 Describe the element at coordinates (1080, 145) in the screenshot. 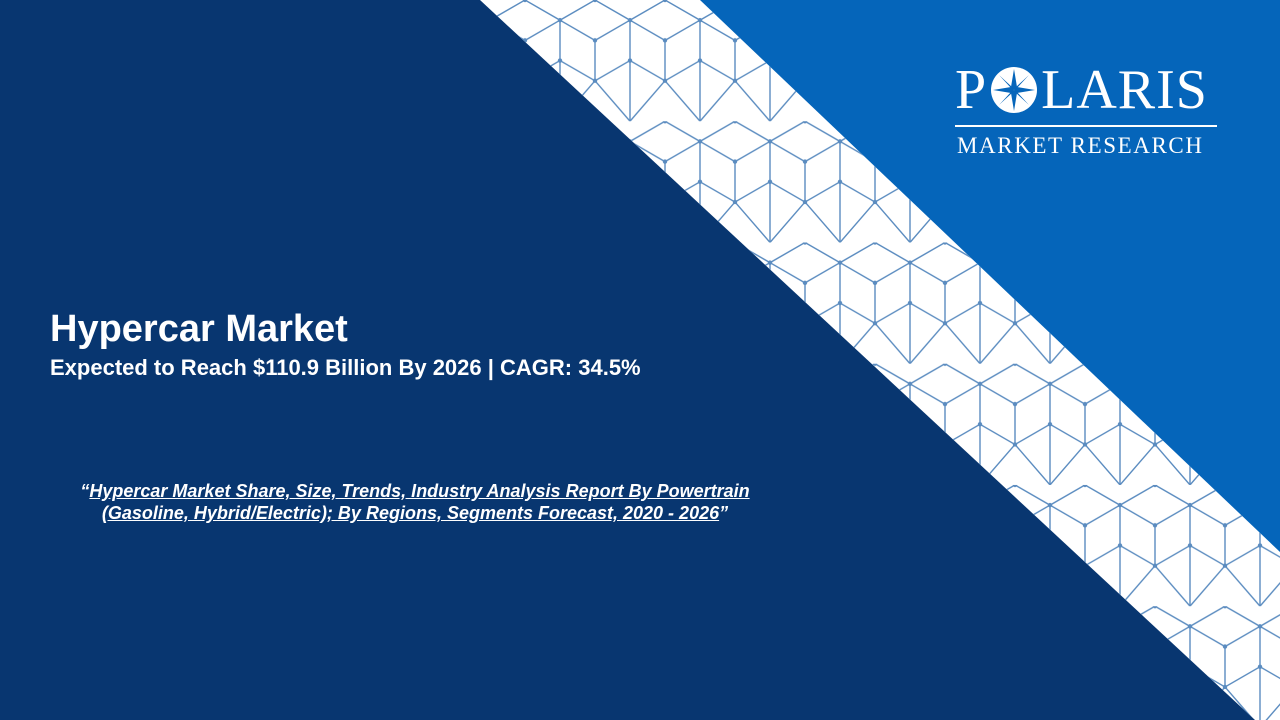

I see `logo-tagline: MARKET RESEARCH` at that location.